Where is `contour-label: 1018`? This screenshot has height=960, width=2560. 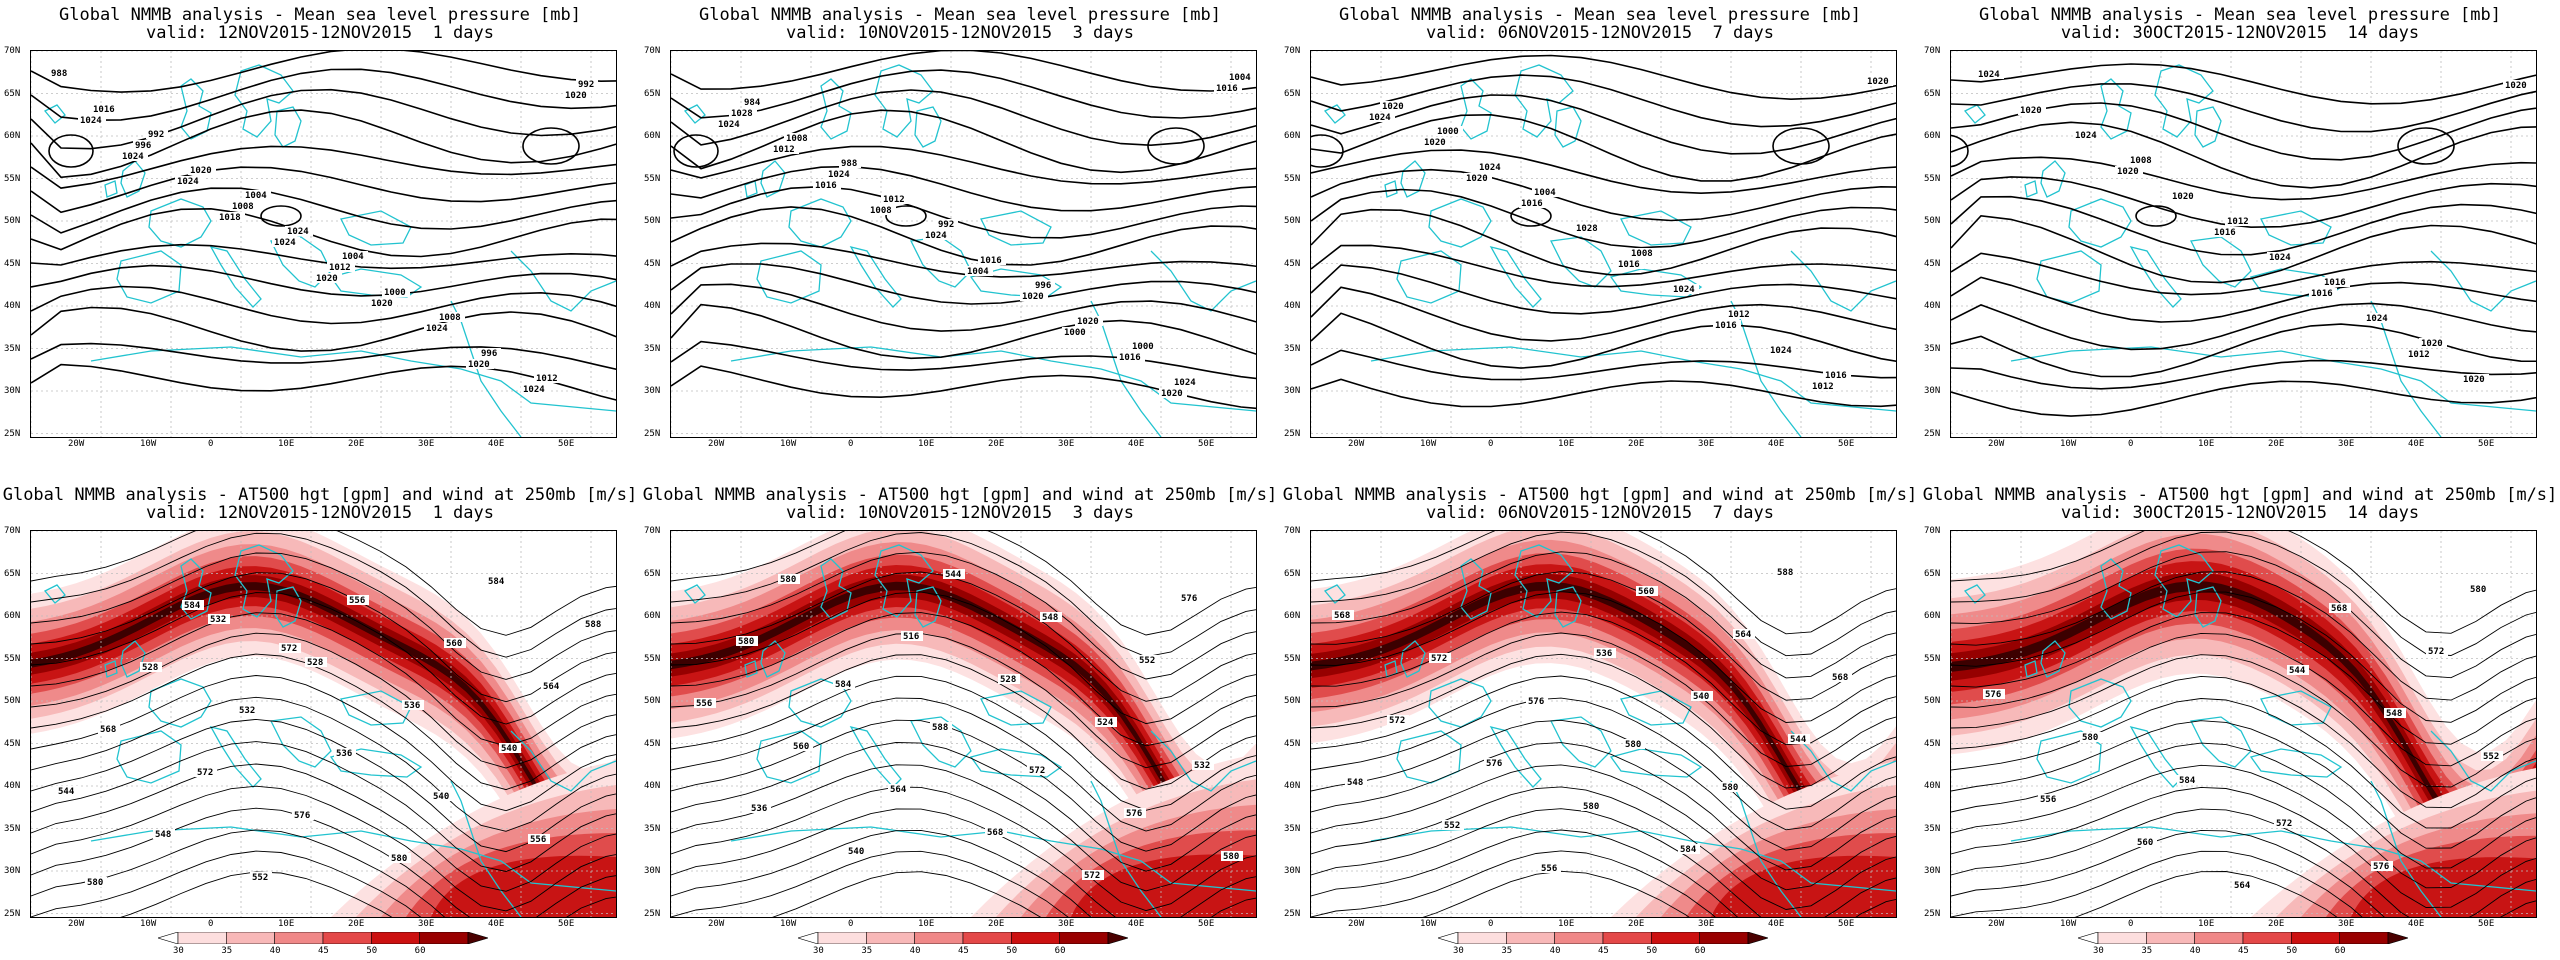 contour-label: 1018 is located at coordinates (230, 218).